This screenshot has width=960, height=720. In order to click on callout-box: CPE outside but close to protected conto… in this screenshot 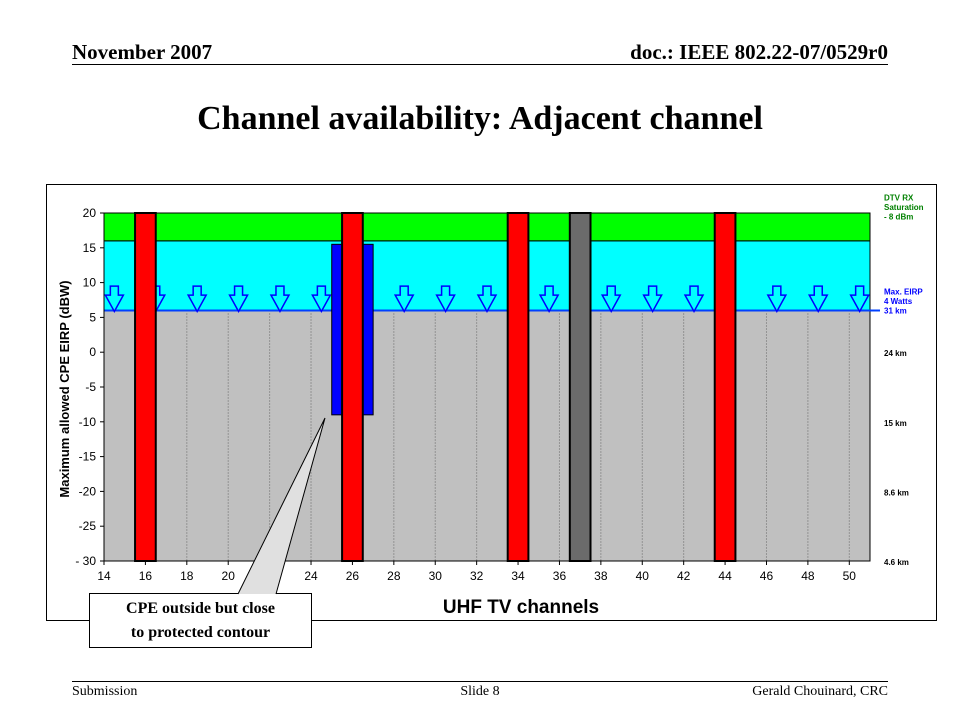, I will do `click(200, 620)`.